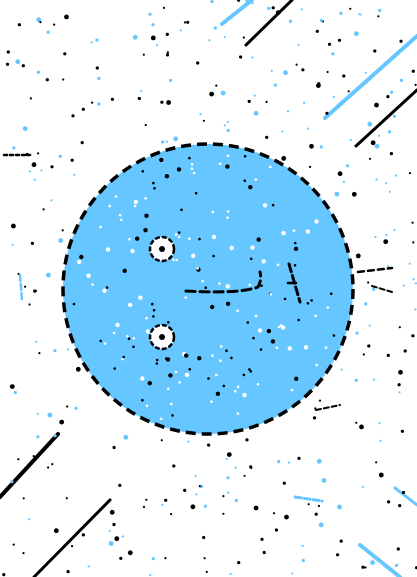  What do you see at coordinates (243, 283) in the screenshot?
I see `planet-mouth` at bounding box center [243, 283].